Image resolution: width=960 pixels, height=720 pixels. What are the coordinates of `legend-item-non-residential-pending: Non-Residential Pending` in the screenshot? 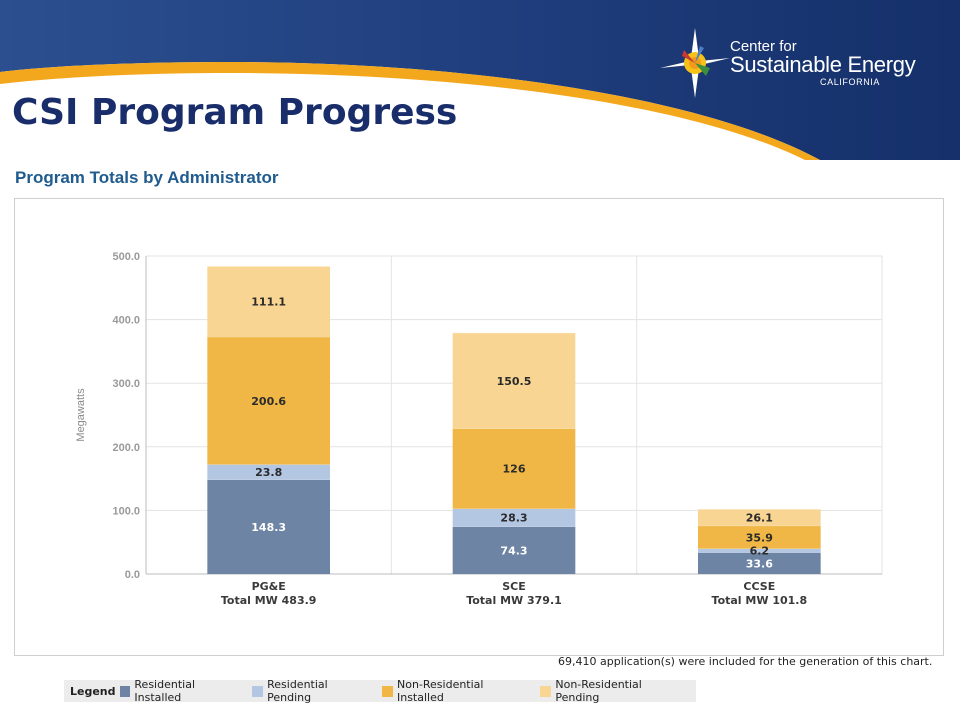 It's located at (614, 691).